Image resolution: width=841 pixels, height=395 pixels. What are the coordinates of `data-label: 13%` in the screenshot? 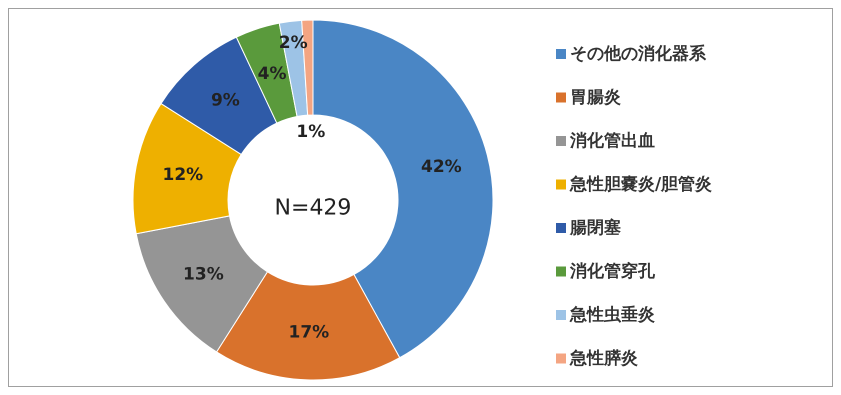 It's located at (203, 274).